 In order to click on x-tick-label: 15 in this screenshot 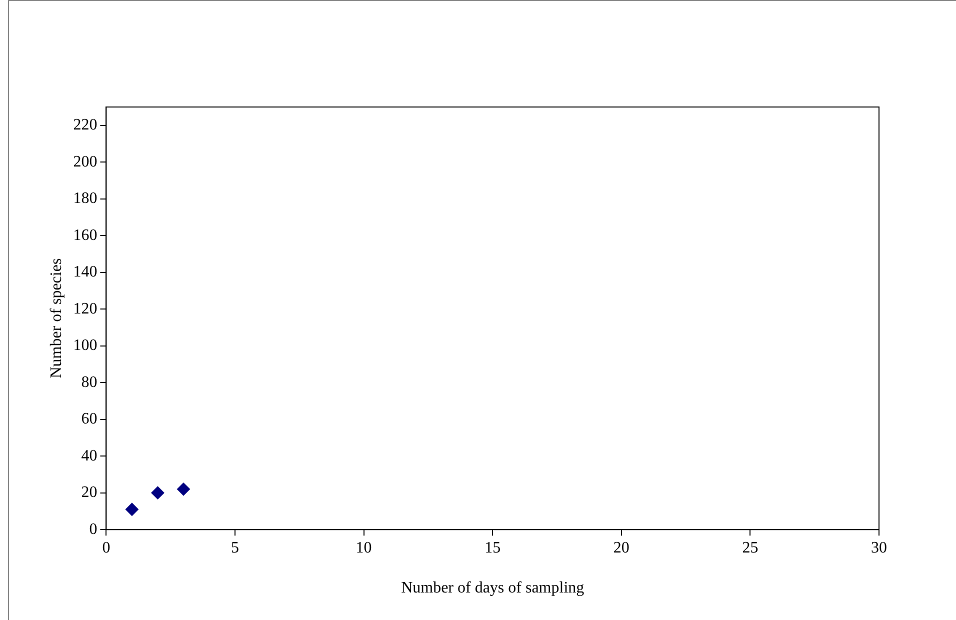, I will do `click(492, 547)`.